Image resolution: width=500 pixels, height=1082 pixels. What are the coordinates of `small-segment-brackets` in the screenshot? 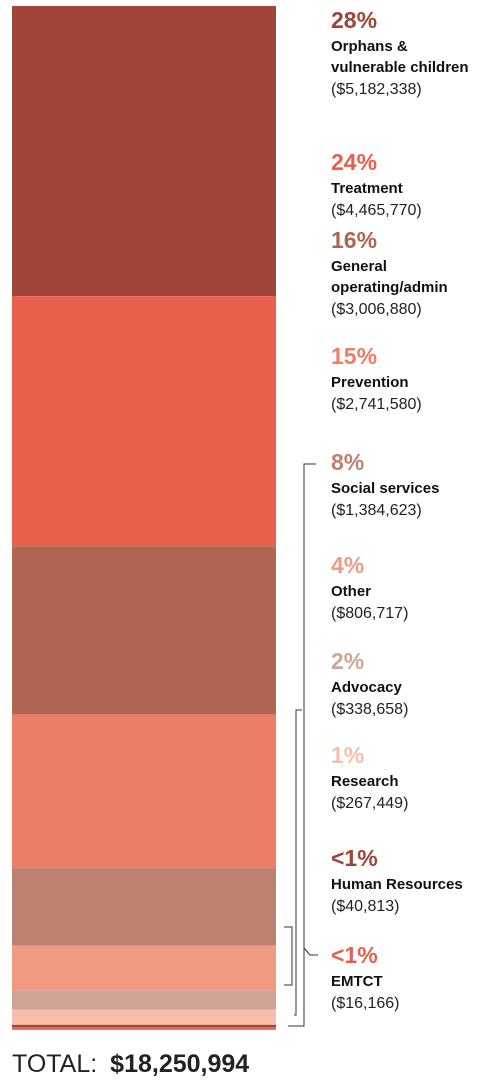 It's located at (301, 745).